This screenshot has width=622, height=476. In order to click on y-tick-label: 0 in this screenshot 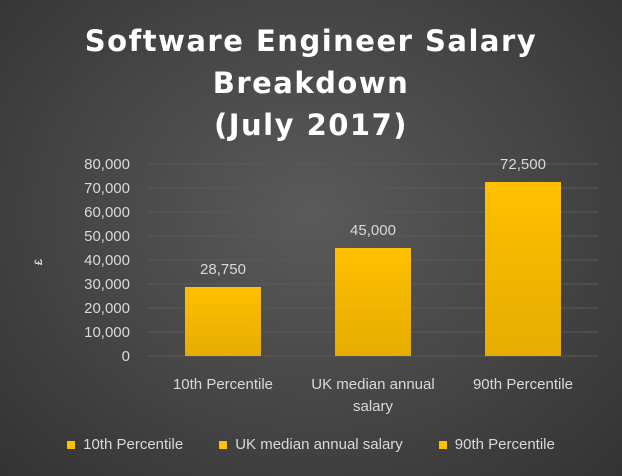, I will do `click(126, 356)`.